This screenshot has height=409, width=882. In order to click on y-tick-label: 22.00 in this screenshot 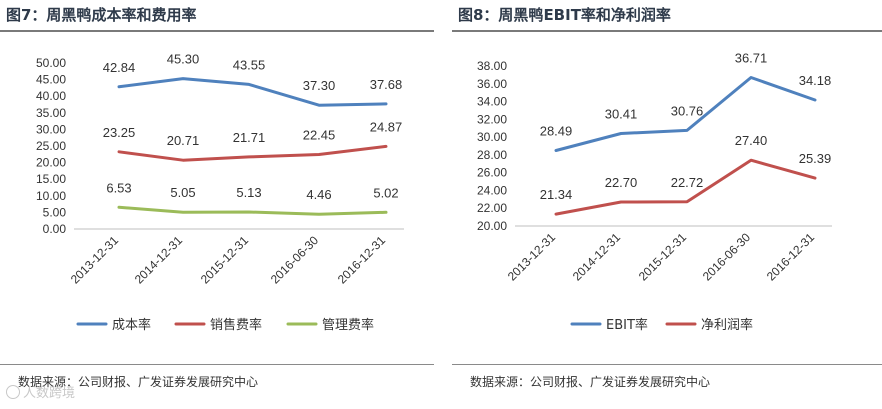, I will do `click(492, 208)`.